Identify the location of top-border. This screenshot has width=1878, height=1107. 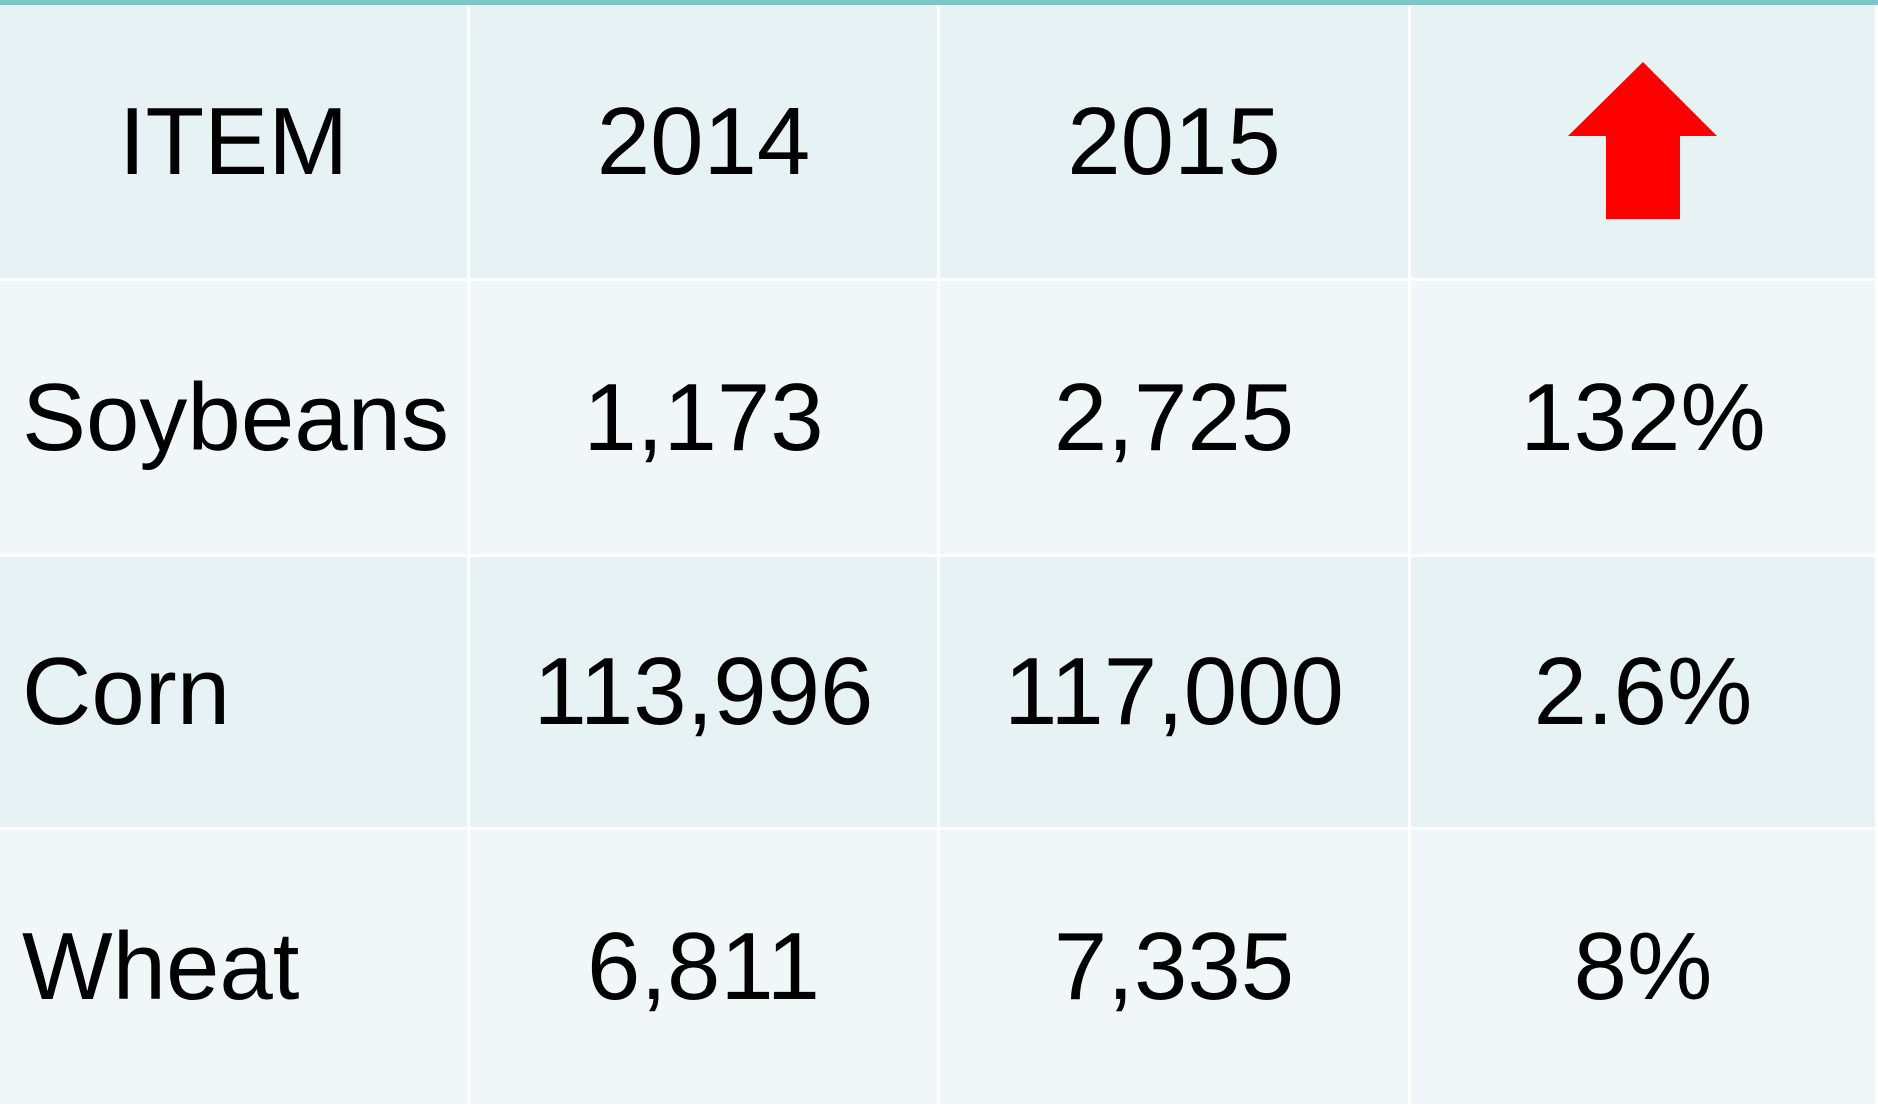
(939, 2).